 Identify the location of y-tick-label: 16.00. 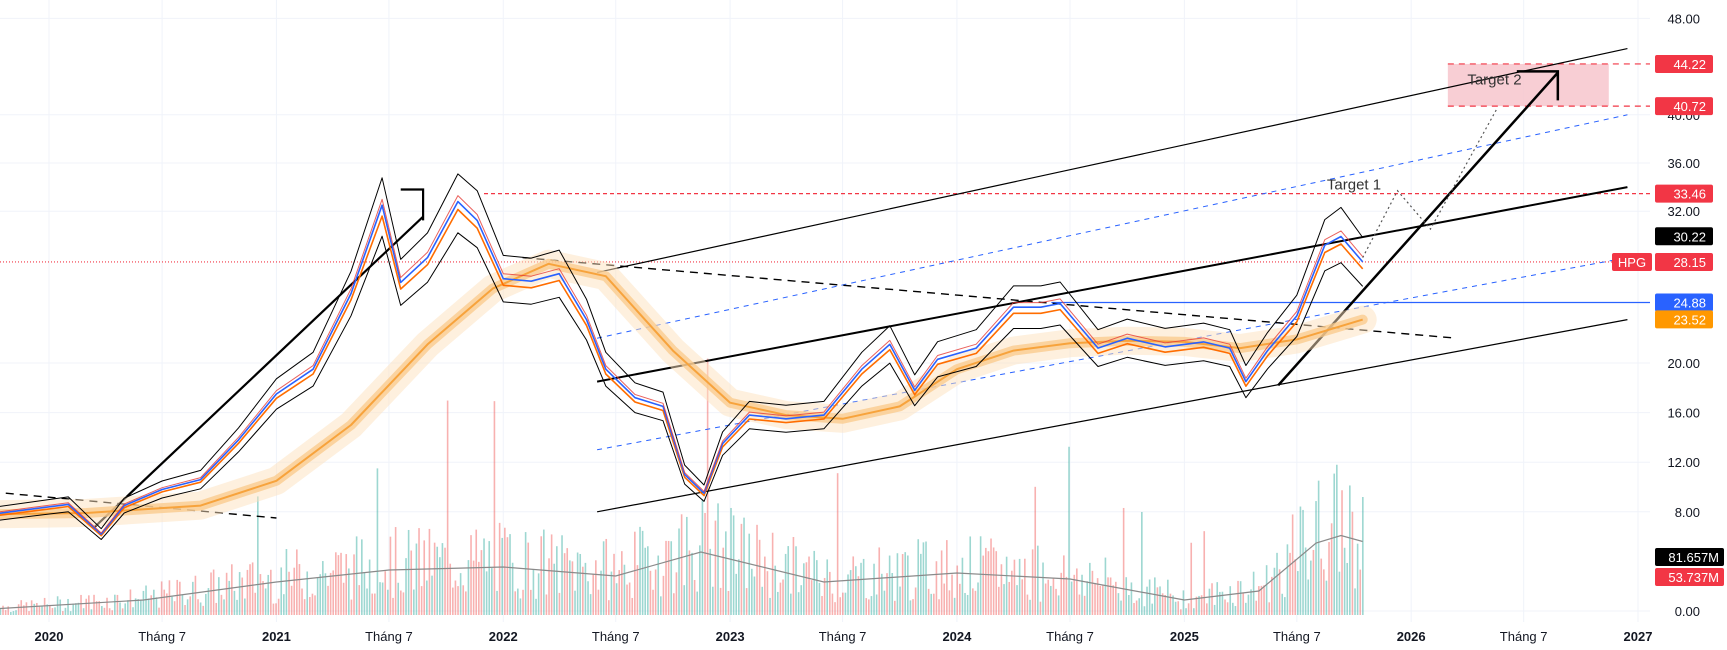
(1683, 413).